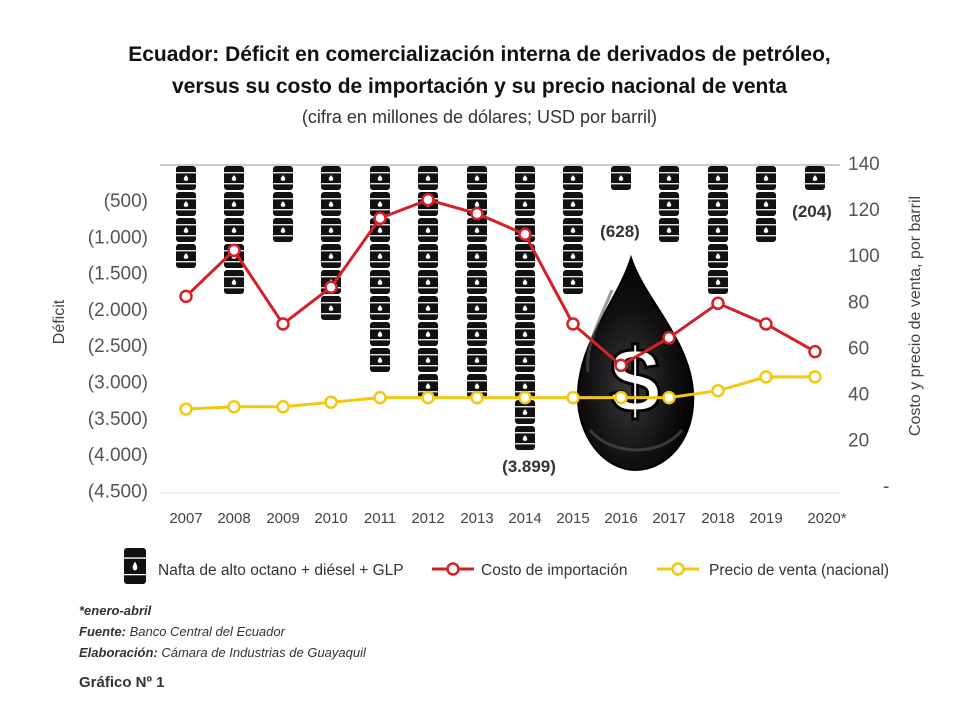  Describe the element at coordinates (864, 210) in the screenshot. I see `right-tick-label: 120` at that location.